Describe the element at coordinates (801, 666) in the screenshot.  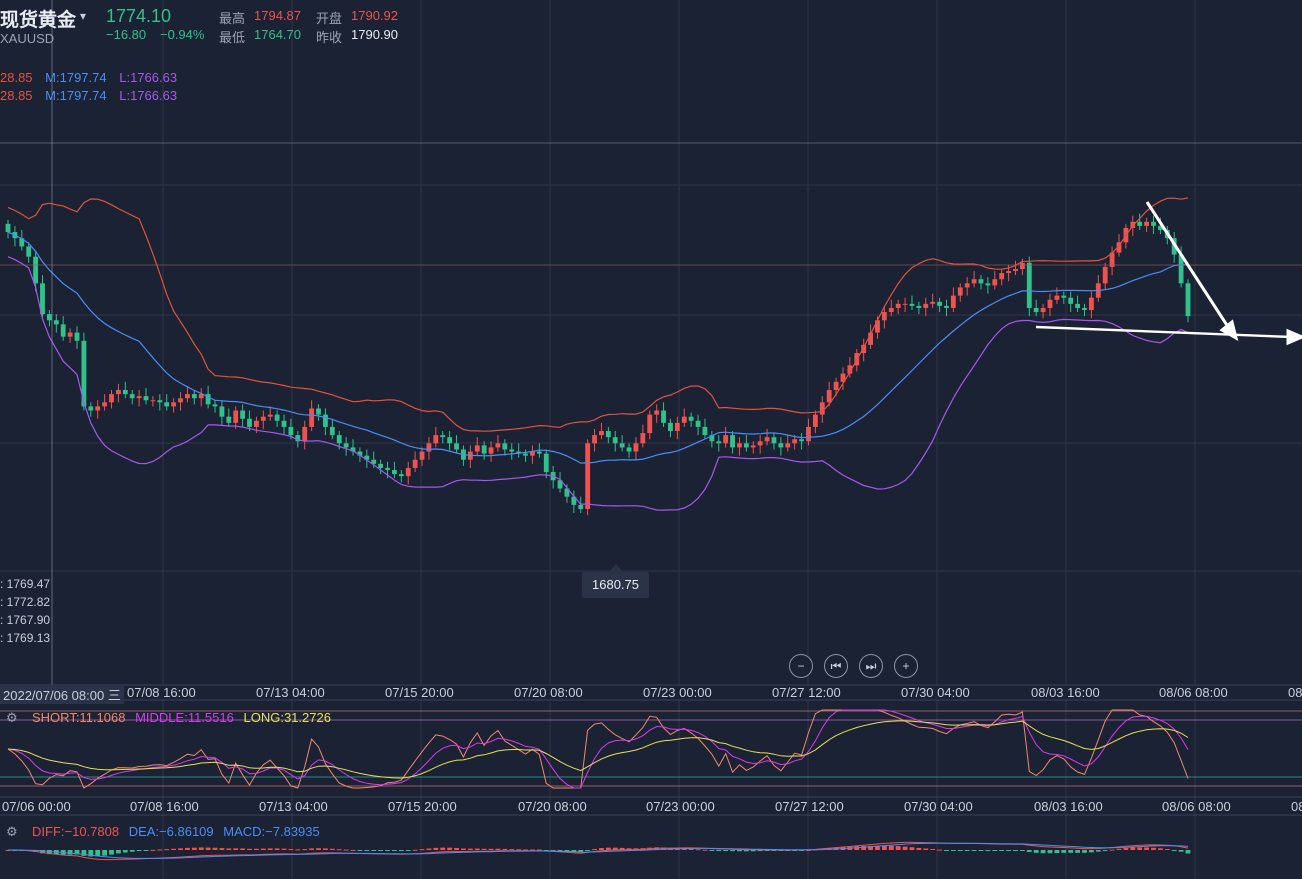
I see `zoom-out-button: −` at that location.